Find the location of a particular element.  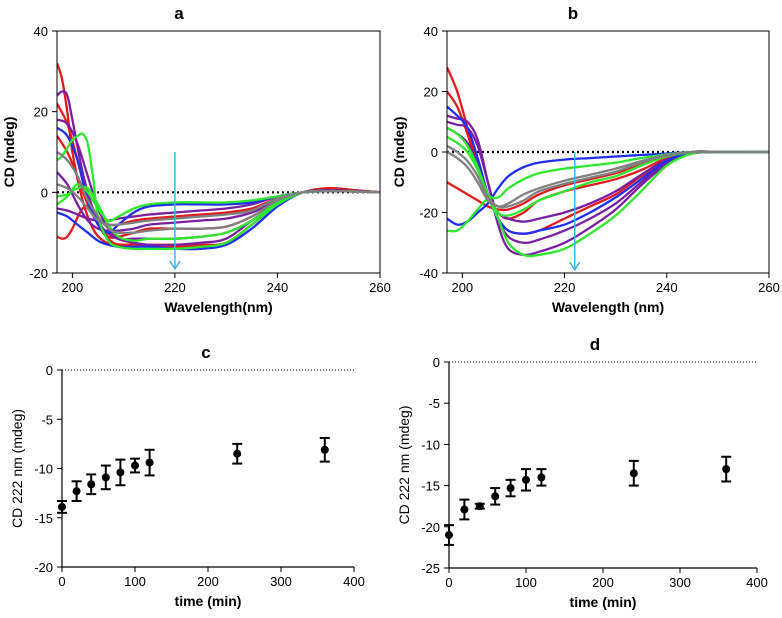

panel-label: c is located at coordinates (205, 352).